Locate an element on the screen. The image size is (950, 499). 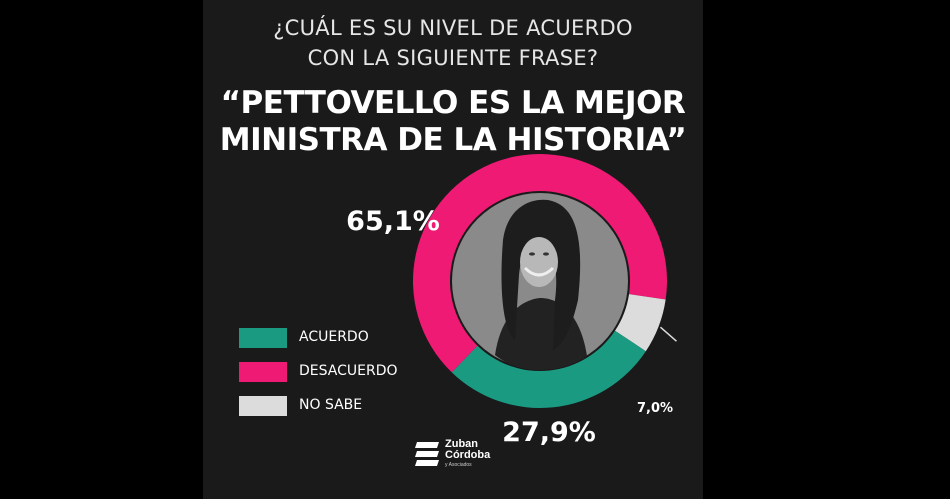
slice-no-sabe is located at coordinates (640, 323).